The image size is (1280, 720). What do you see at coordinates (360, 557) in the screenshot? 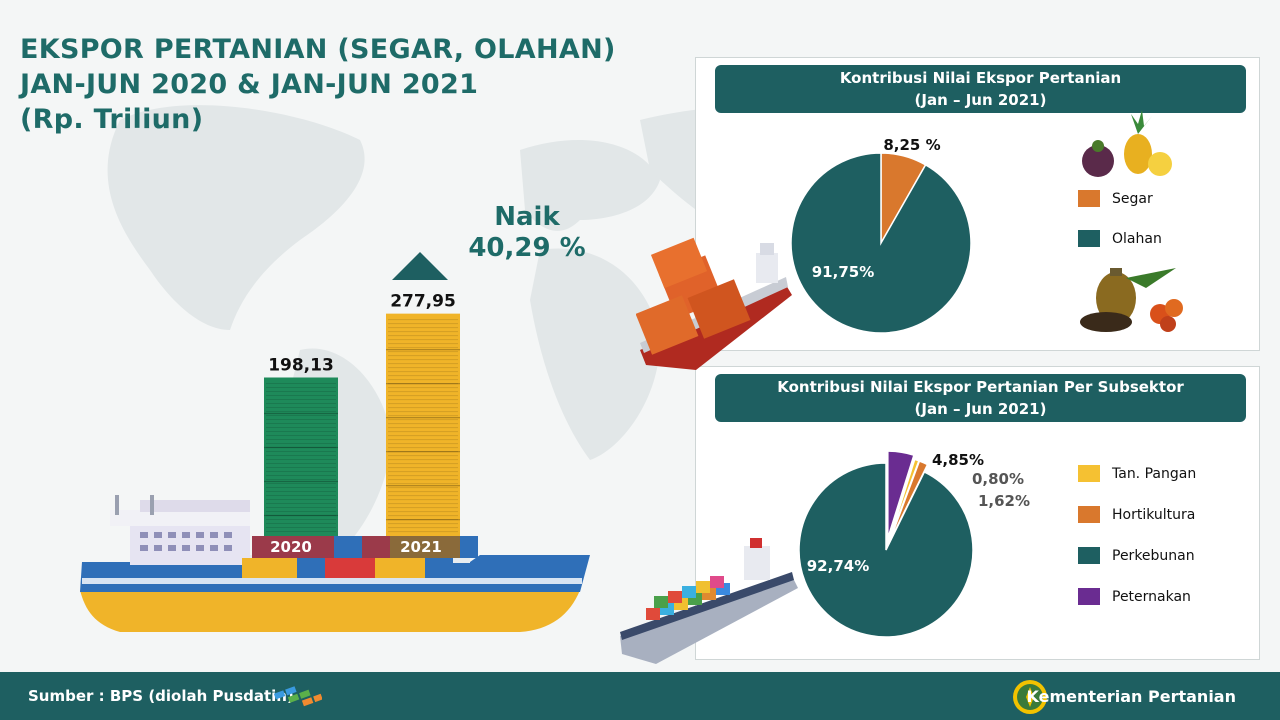
I see `deck-containers` at bounding box center [360, 557].